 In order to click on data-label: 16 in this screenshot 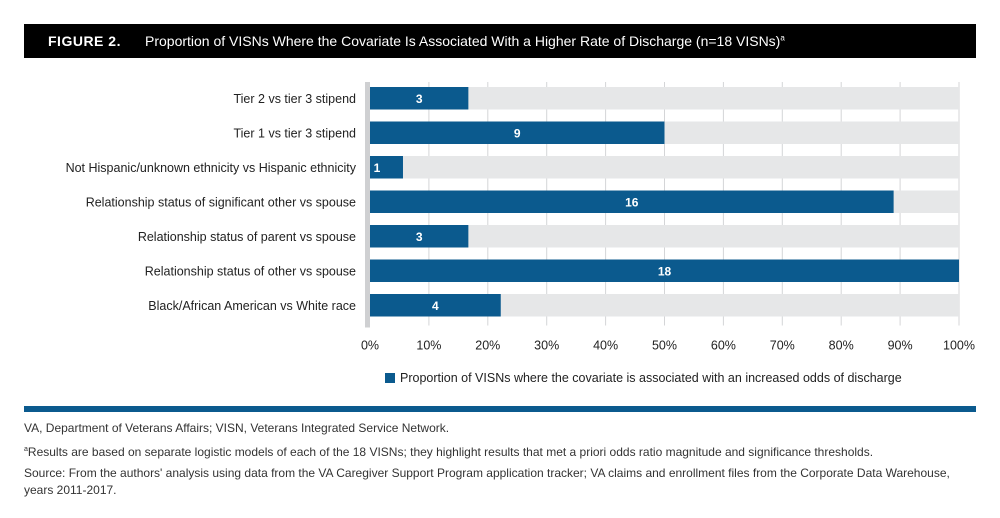, I will do `click(632, 202)`.